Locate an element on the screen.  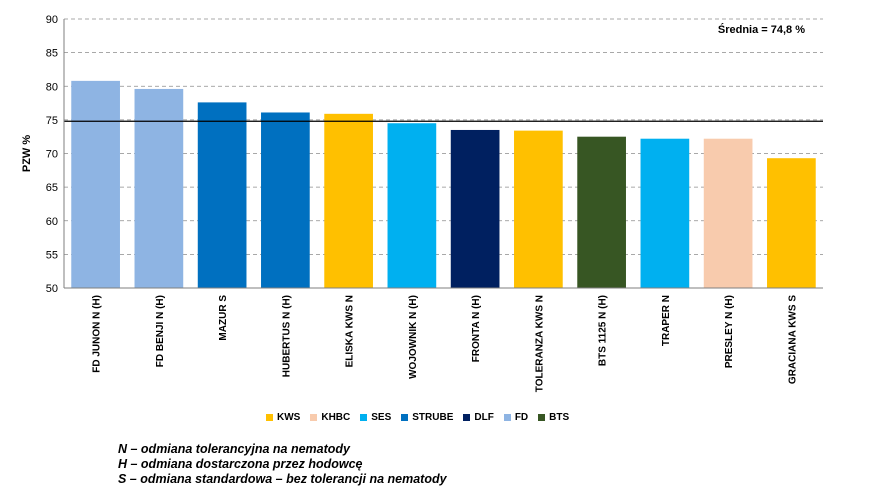
legend-item: KWS is located at coordinates (283, 417).